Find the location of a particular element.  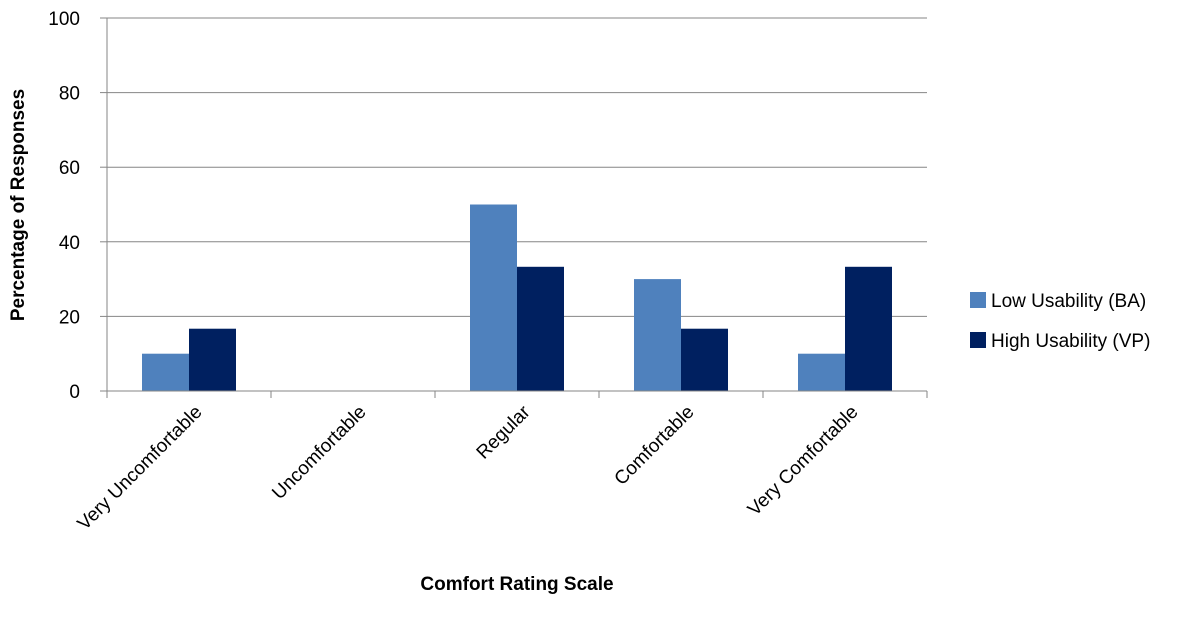

y-tick-label-5: 100 is located at coordinates (64, 19).